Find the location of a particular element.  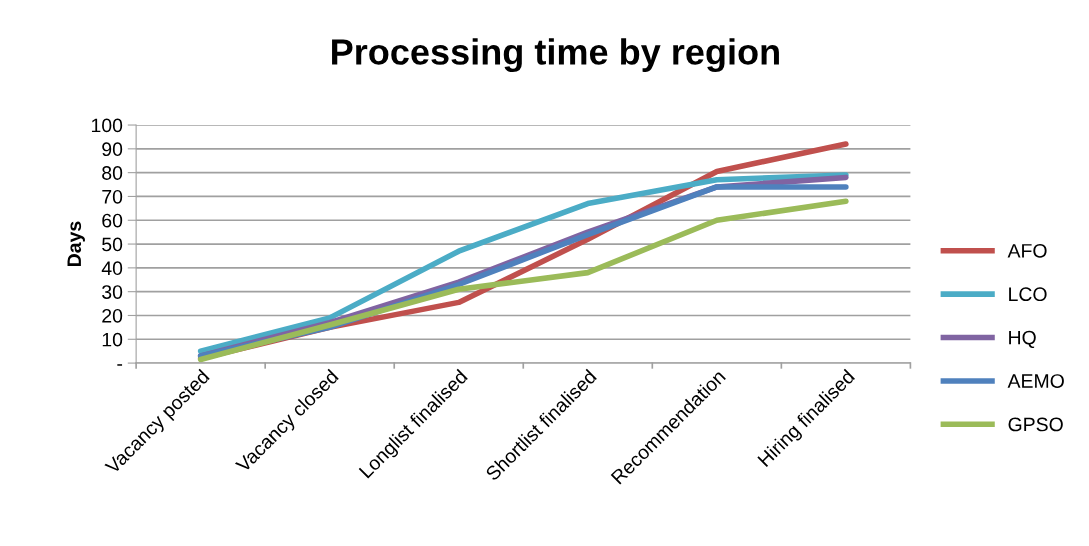

y-tick-label: 60 is located at coordinates (112, 220).